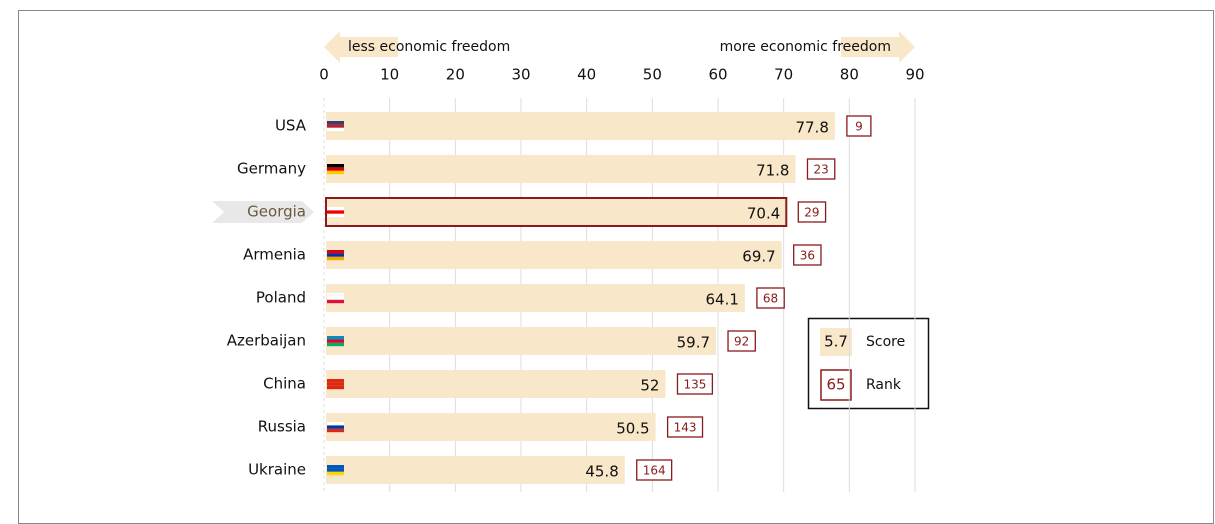 This screenshot has height=524, width=1215. I want to click on rank-label: 92, so click(741, 342).